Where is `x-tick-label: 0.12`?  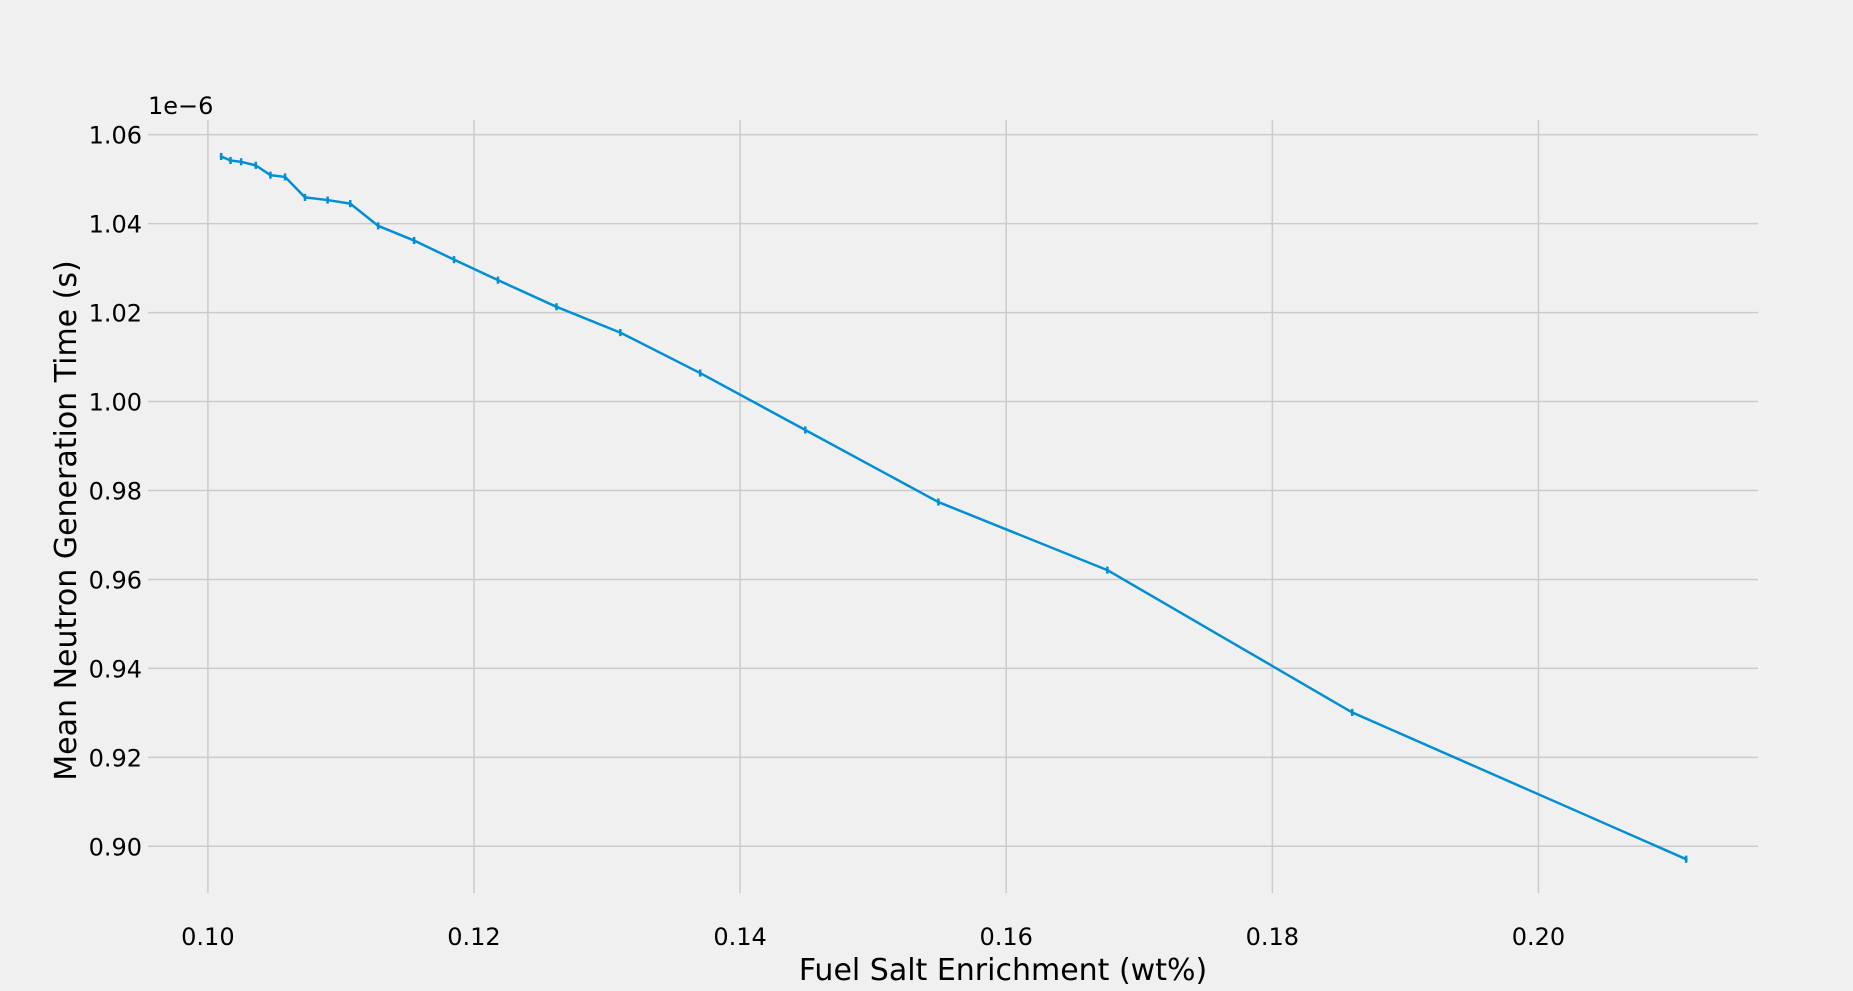
x-tick-label: 0.12 is located at coordinates (473, 937).